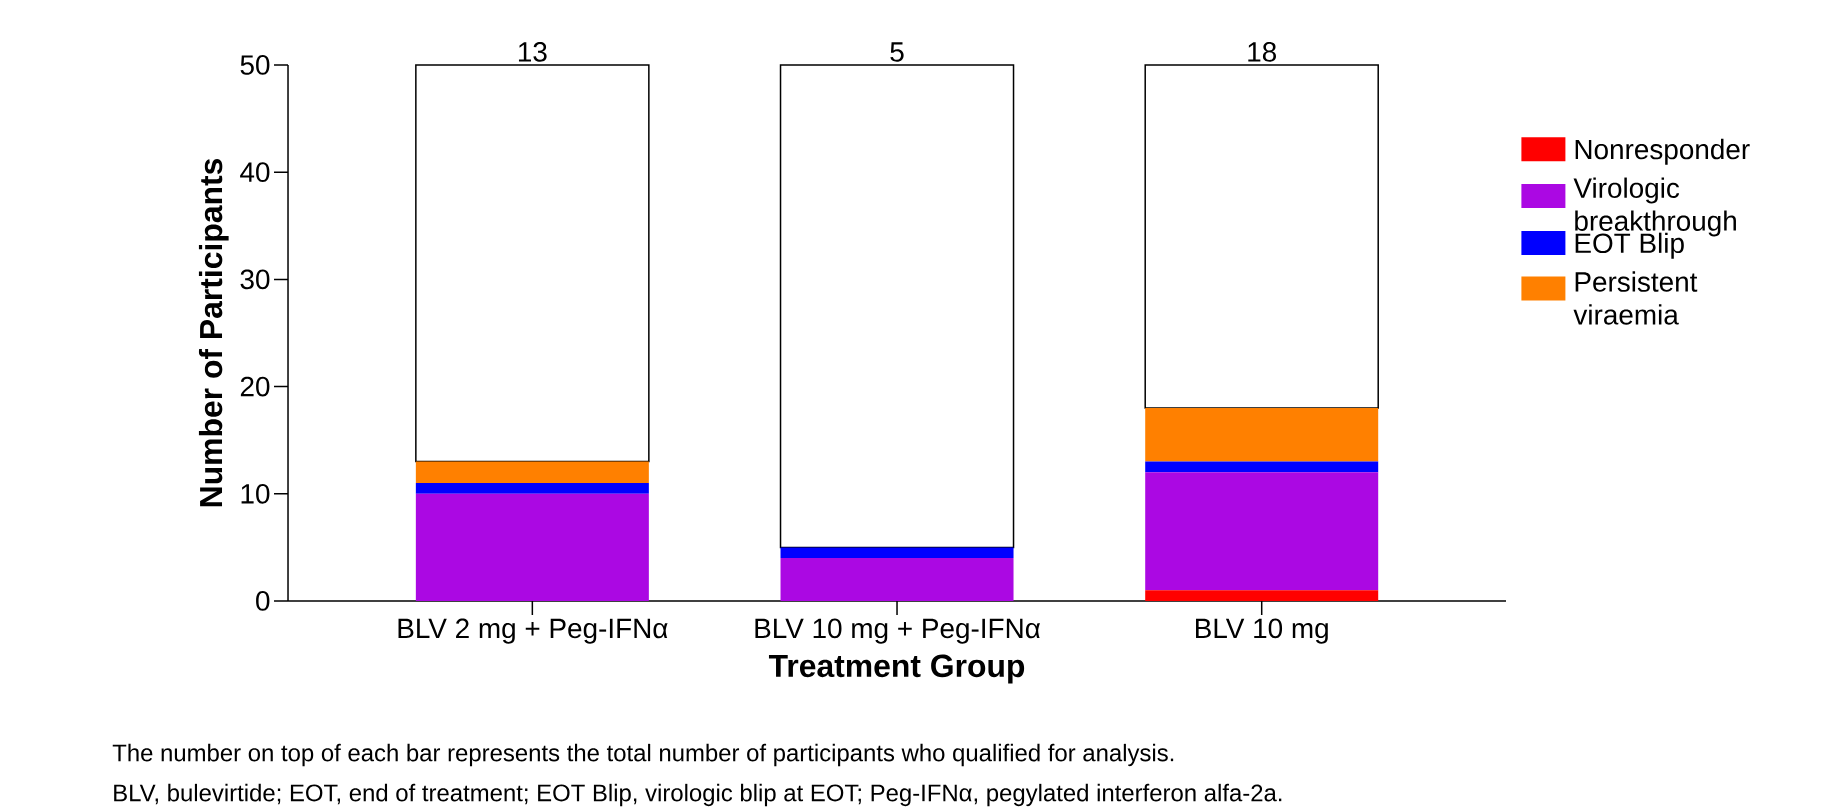 Image resolution: width=1830 pixels, height=811 pixels. I want to click on annotation: 18, so click(1262, 52).